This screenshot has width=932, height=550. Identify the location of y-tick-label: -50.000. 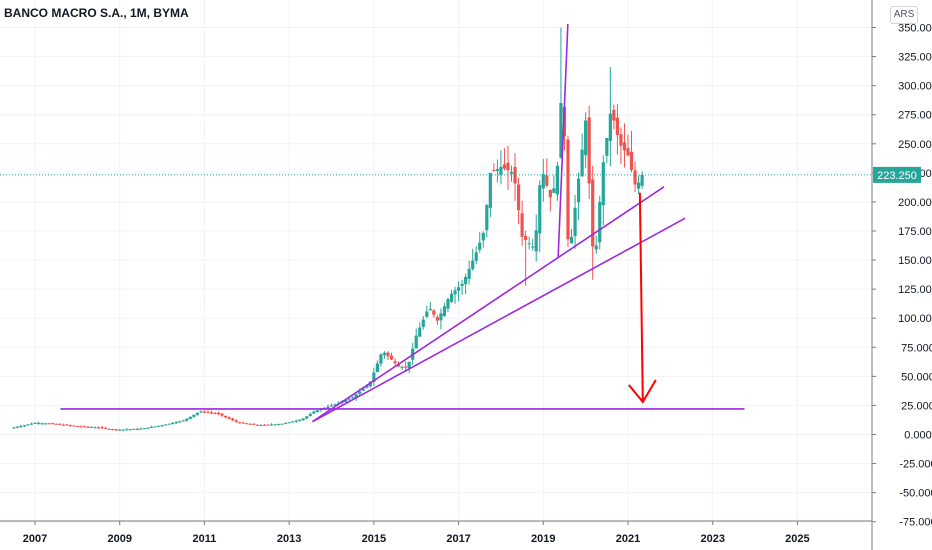
(915, 494).